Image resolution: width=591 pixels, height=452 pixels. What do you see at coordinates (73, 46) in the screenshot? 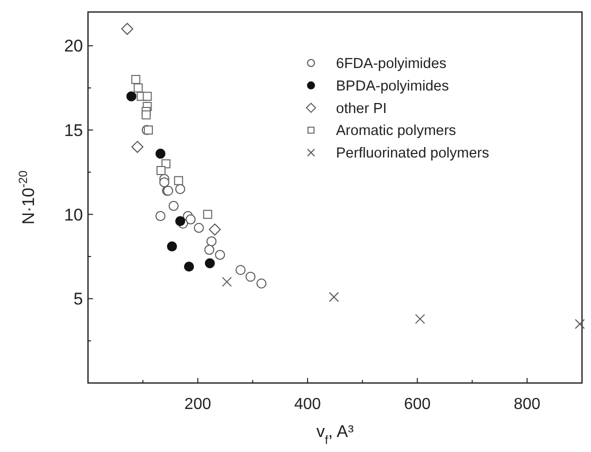
I see `y-tick-label: 20` at bounding box center [73, 46].